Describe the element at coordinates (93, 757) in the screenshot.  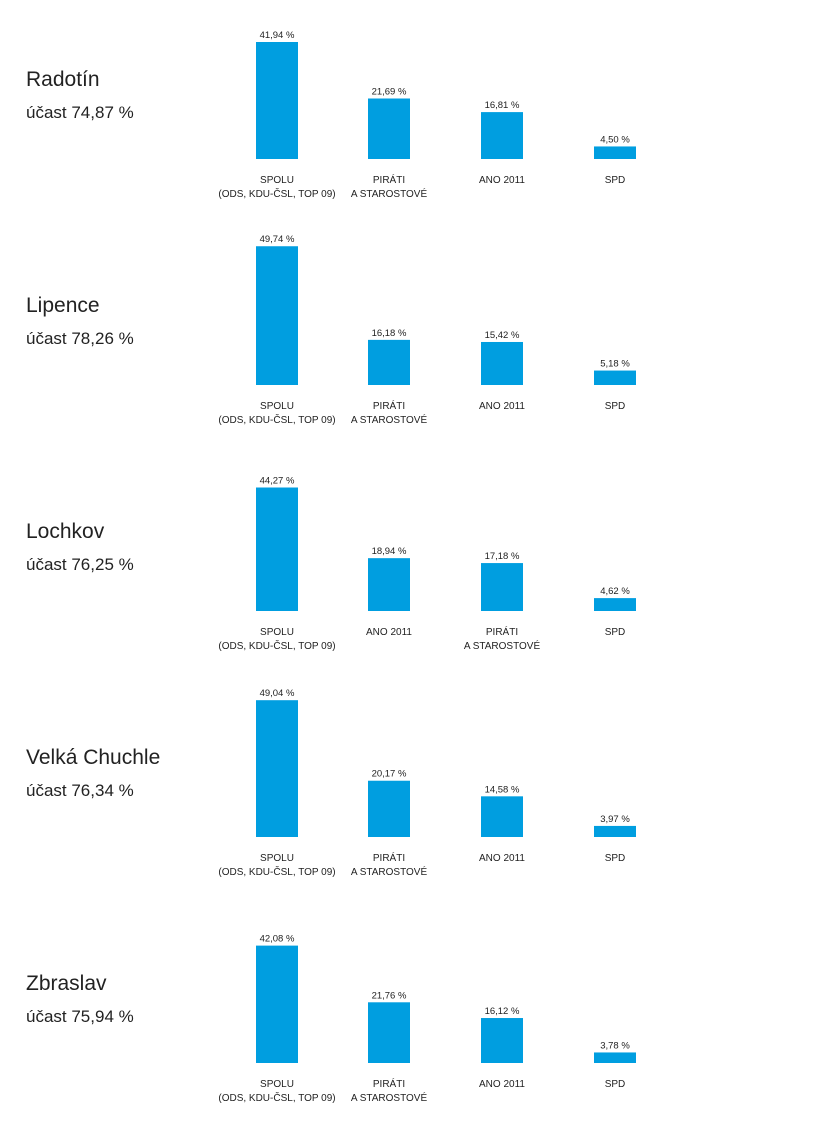
I see `chart-title: Velká Chuchle` at that location.